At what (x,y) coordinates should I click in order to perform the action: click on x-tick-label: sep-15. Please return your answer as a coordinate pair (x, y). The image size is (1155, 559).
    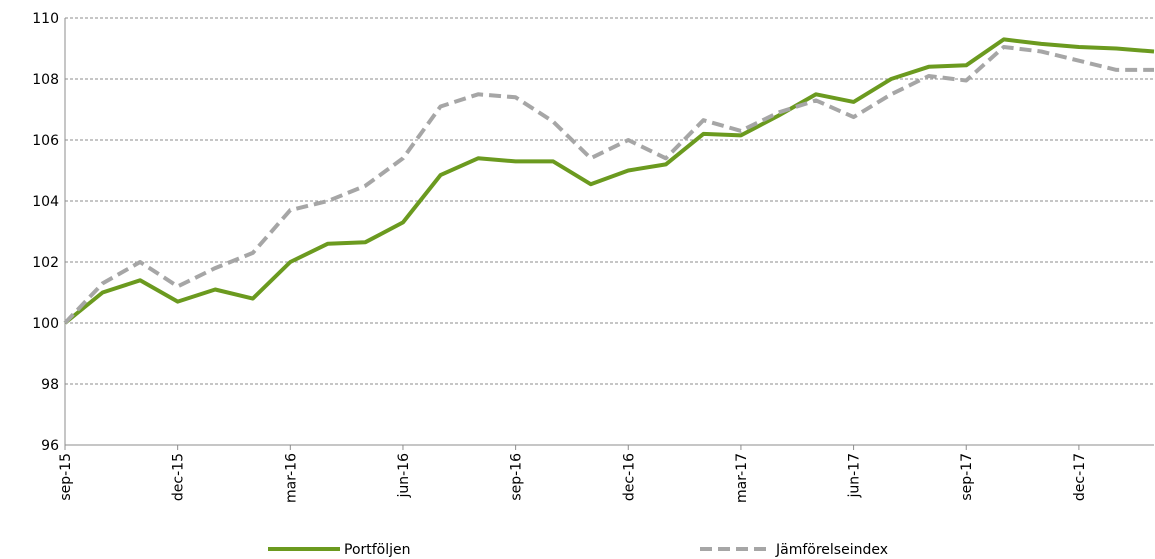
    Looking at the image, I should click on (66, 477).